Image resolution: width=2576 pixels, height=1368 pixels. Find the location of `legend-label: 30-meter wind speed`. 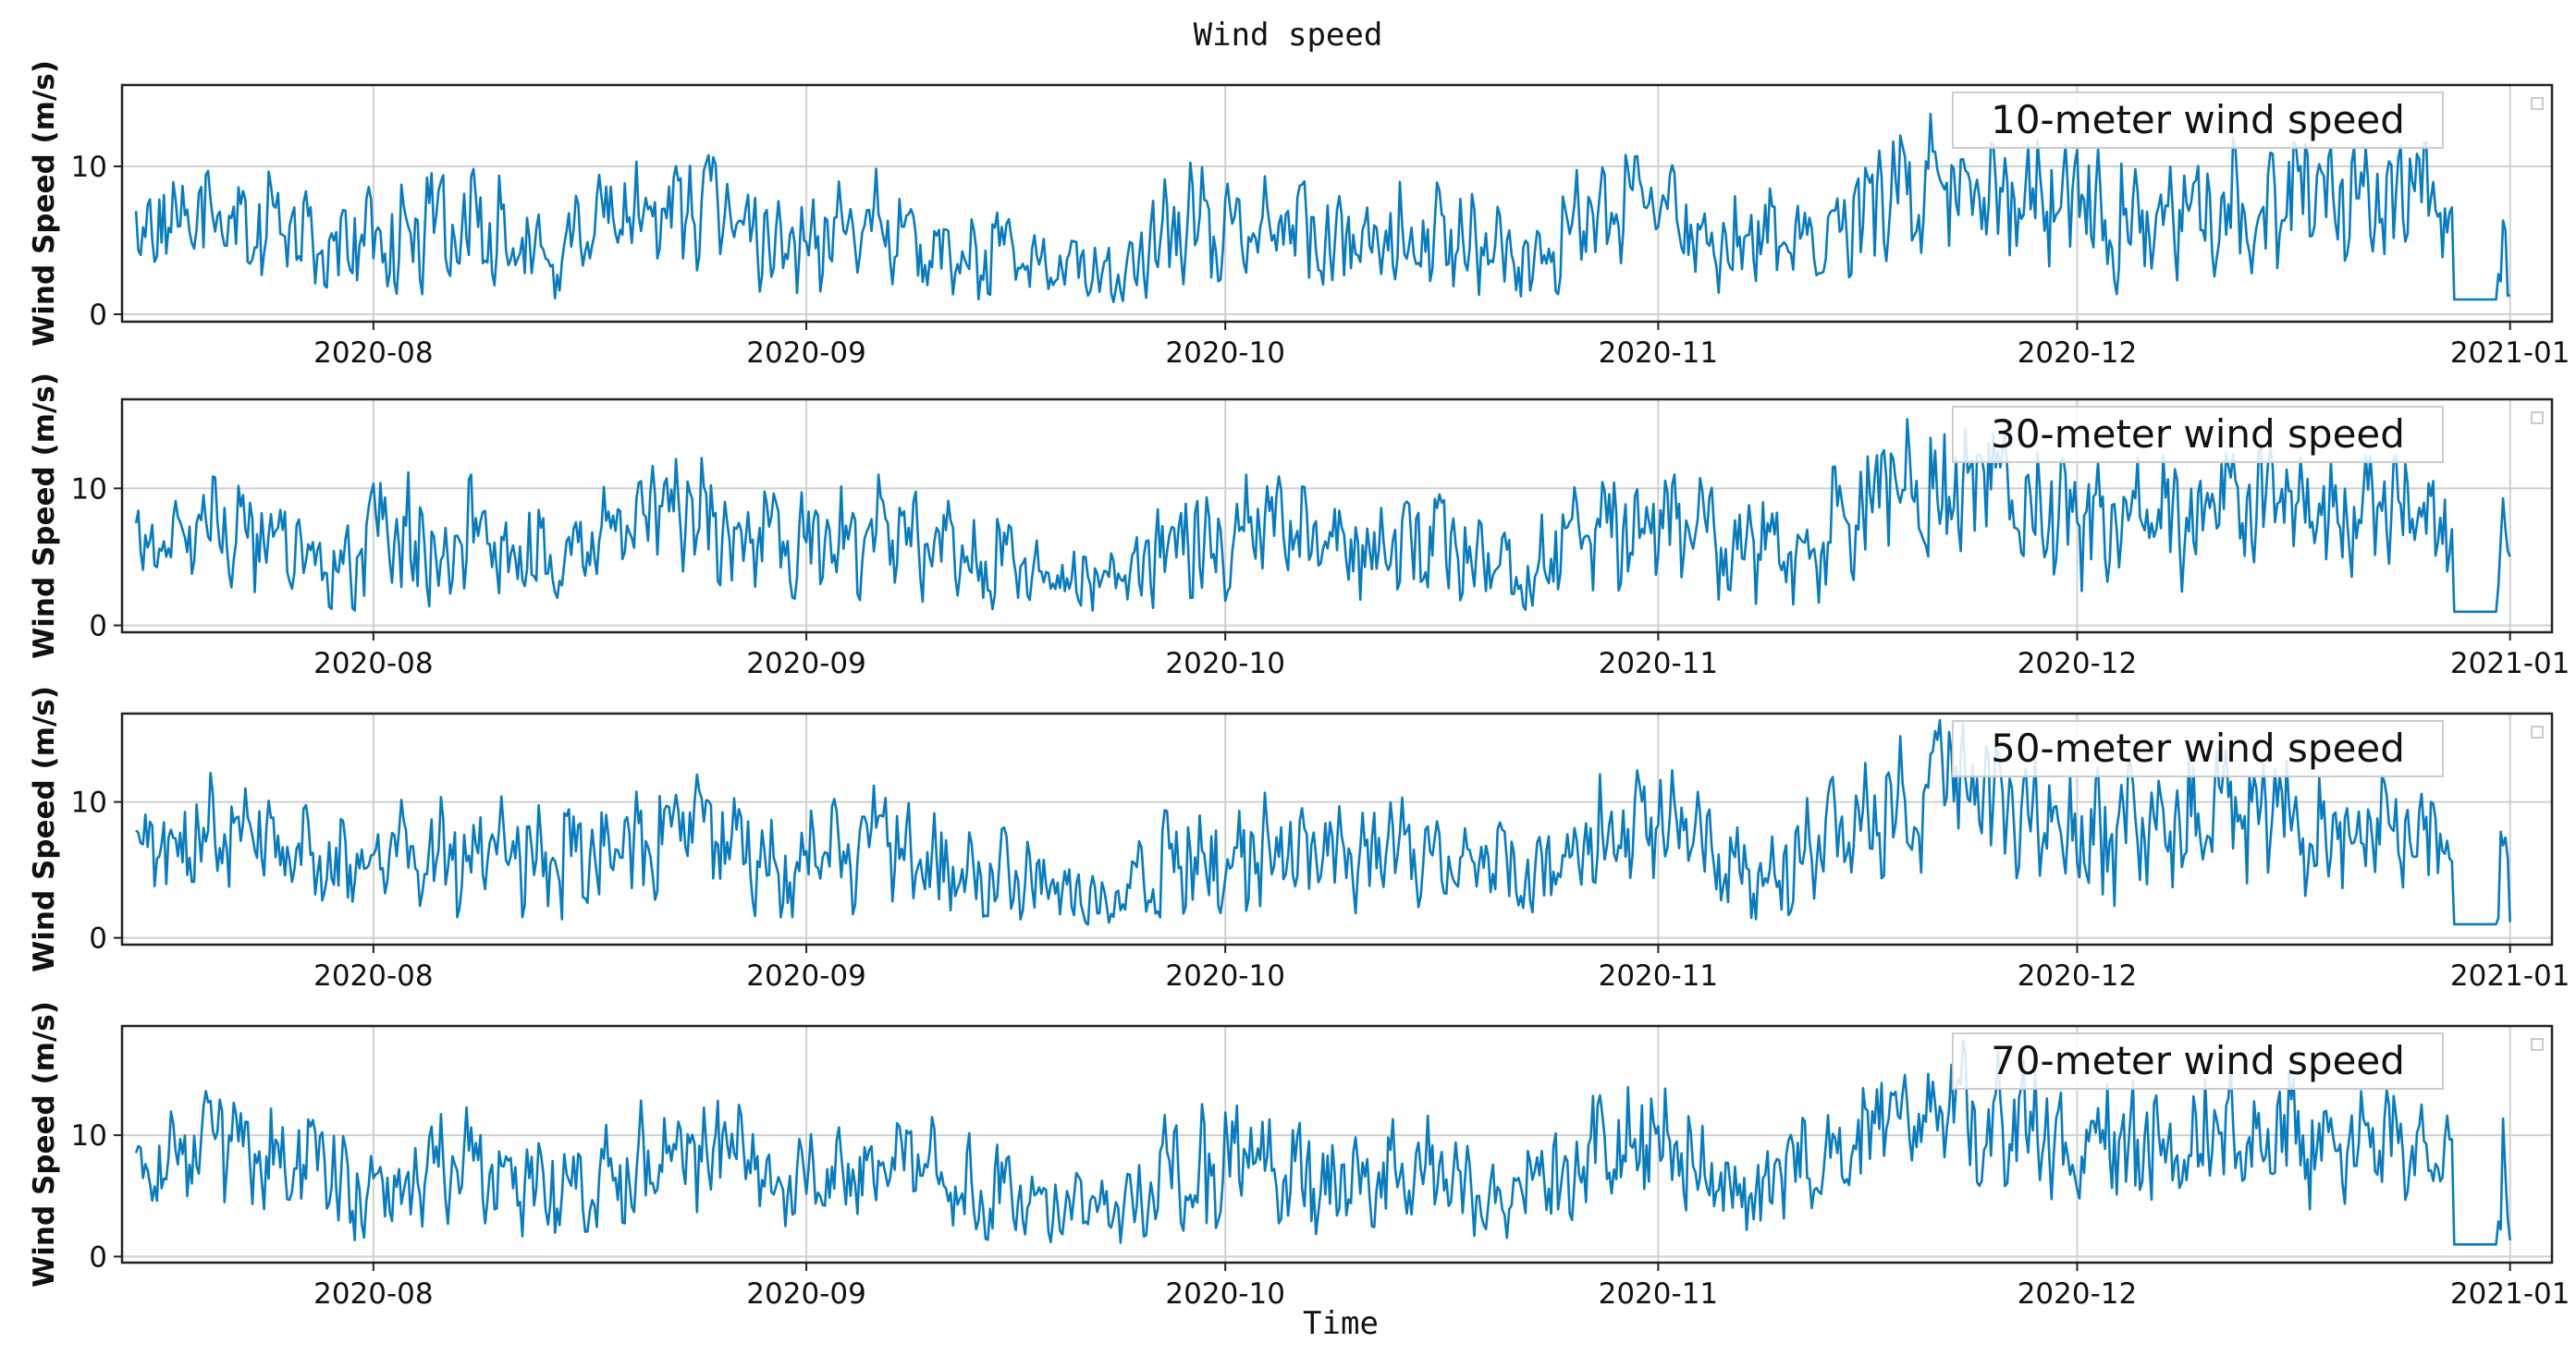

legend-label: 30-meter wind speed is located at coordinates (2198, 434).